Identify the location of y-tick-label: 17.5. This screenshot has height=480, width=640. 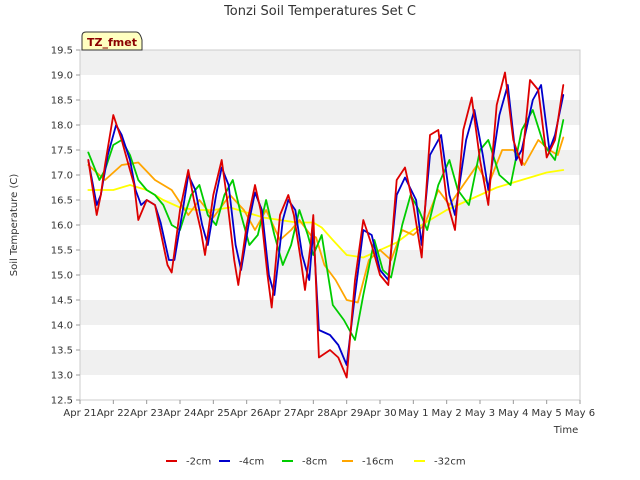
(62, 151).